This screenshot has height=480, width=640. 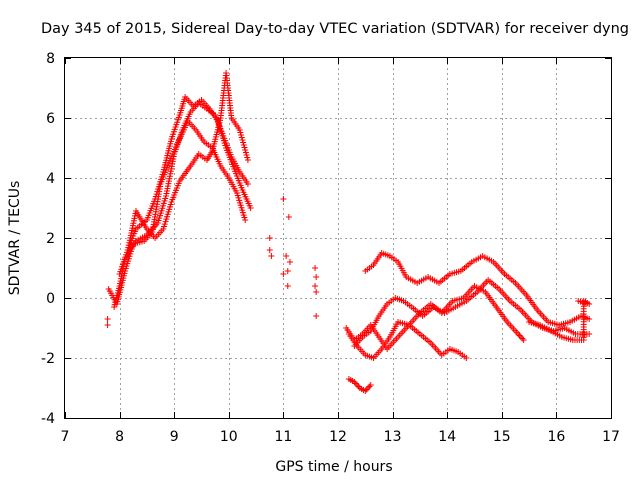 I want to click on x-axis-label: GPS time / hours, so click(x=333, y=467).